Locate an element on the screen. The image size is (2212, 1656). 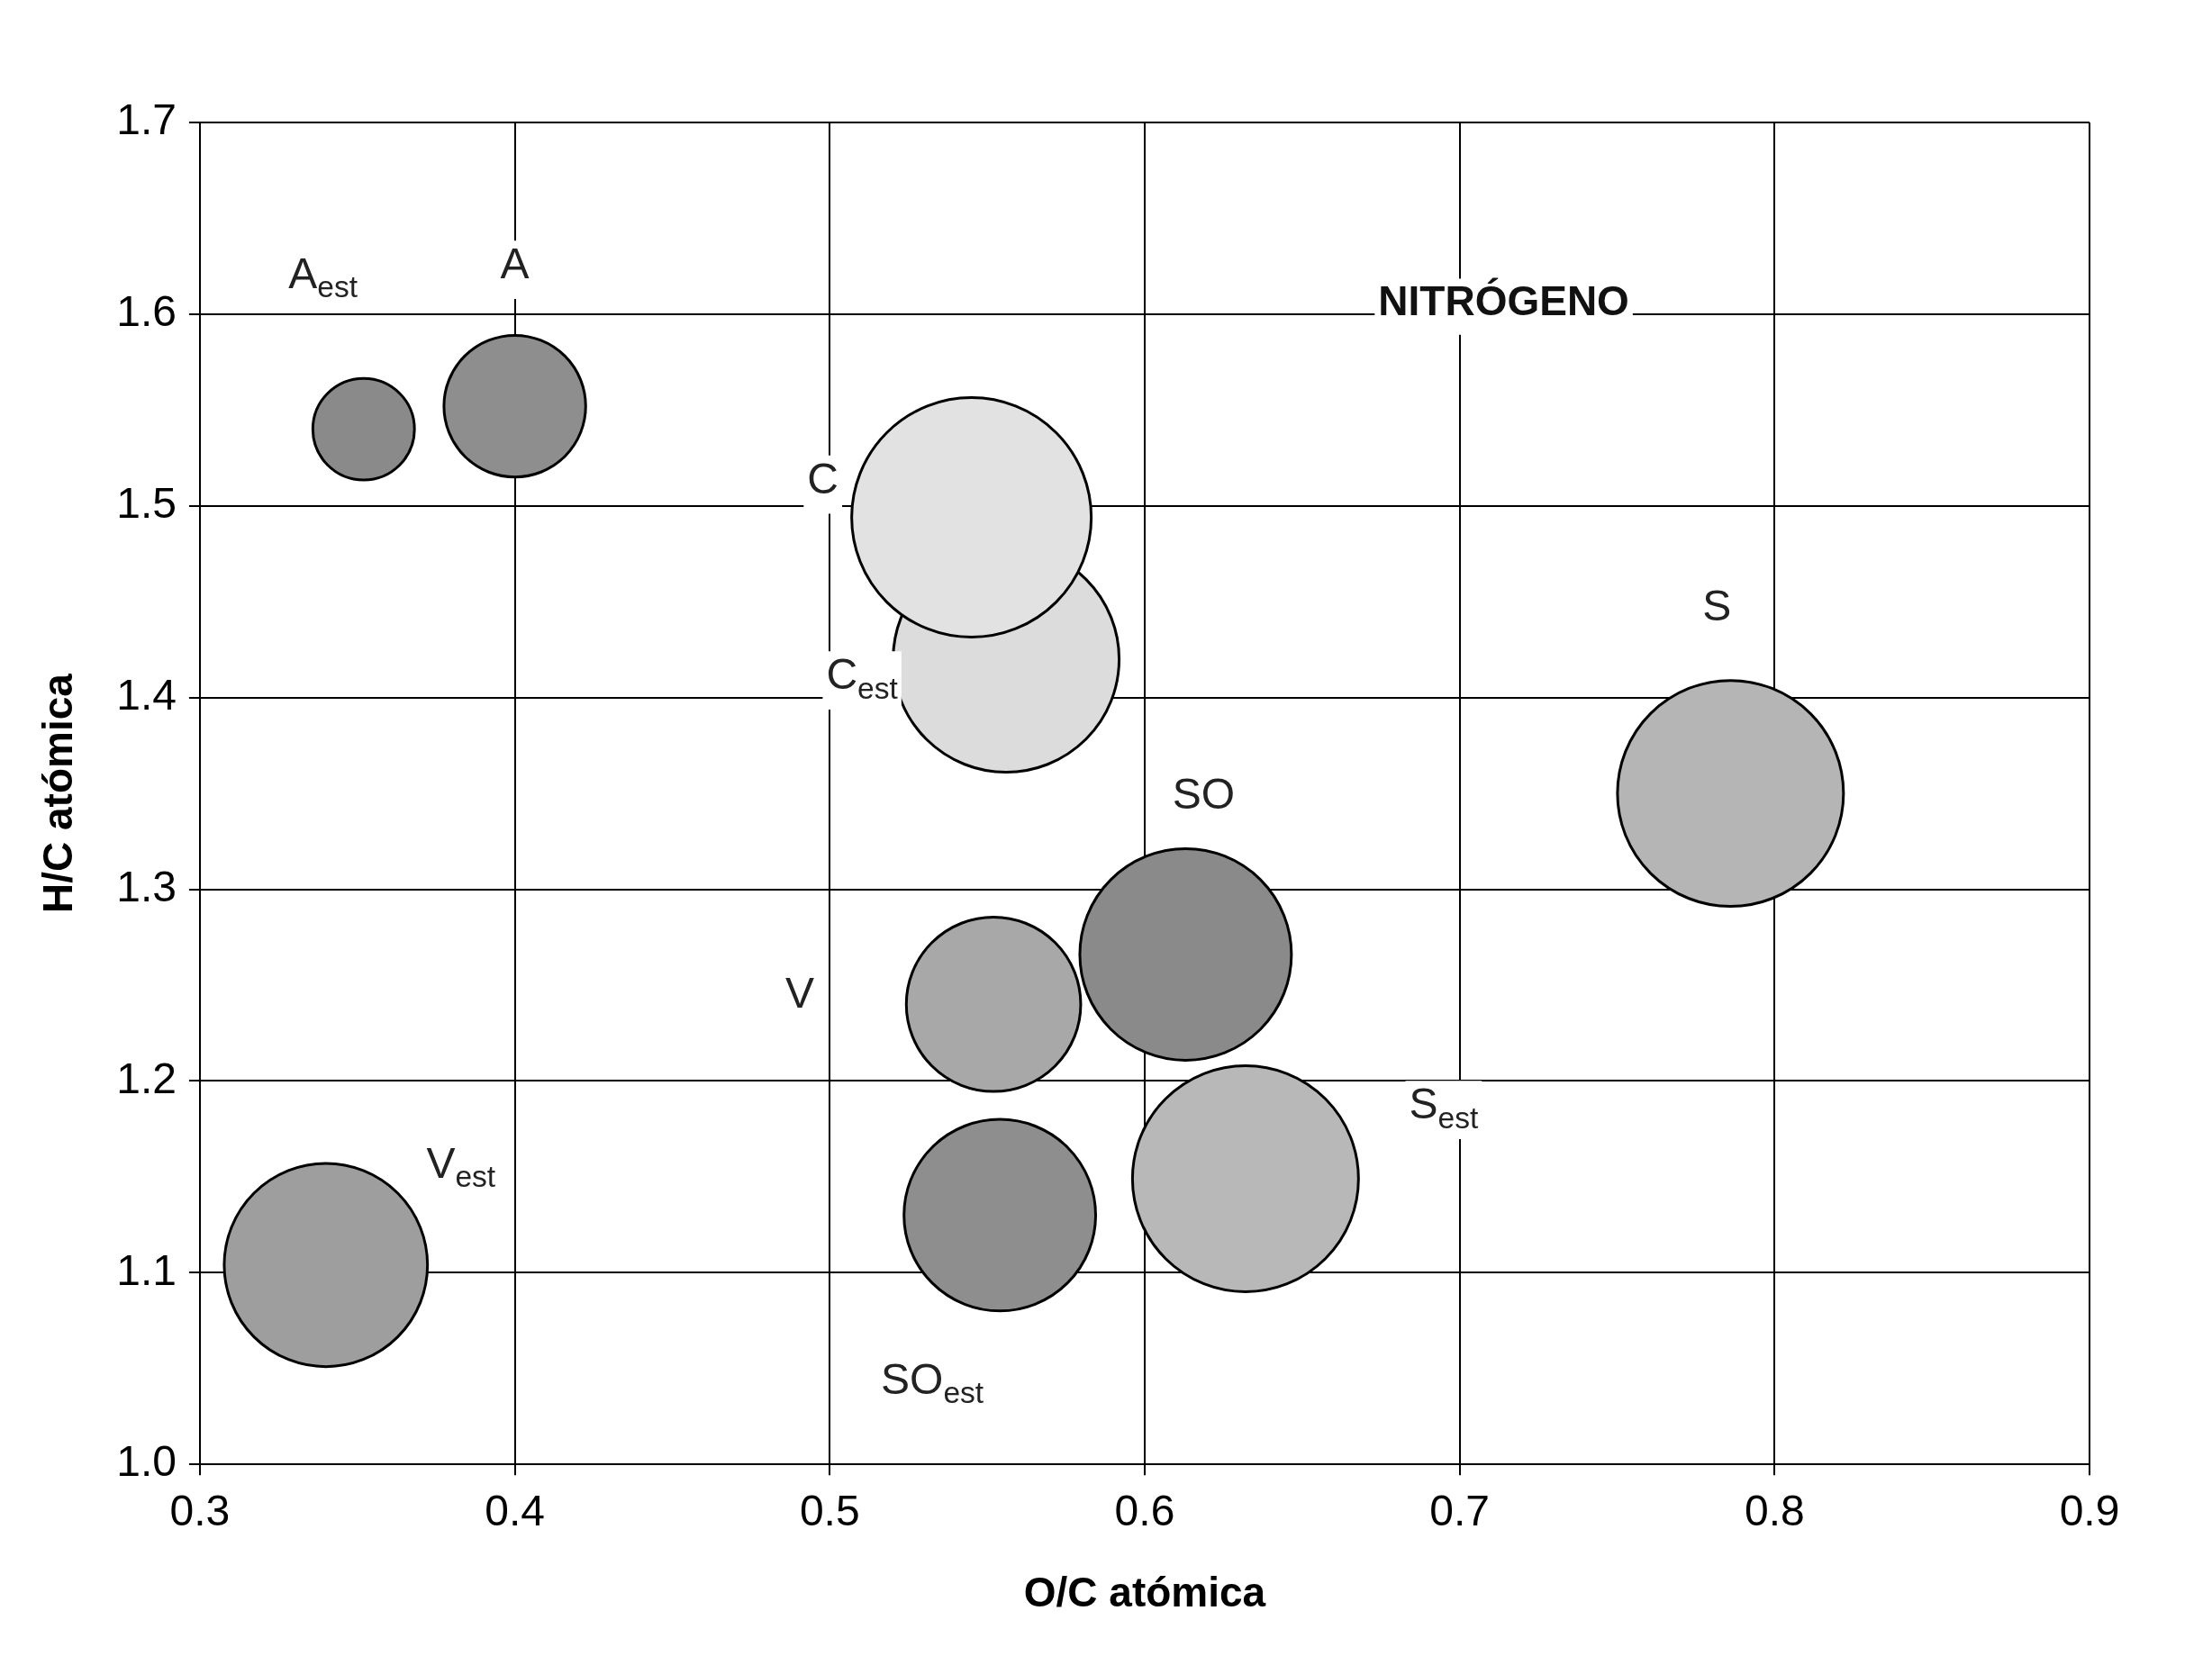
series-label: A is located at coordinates (515, 264).